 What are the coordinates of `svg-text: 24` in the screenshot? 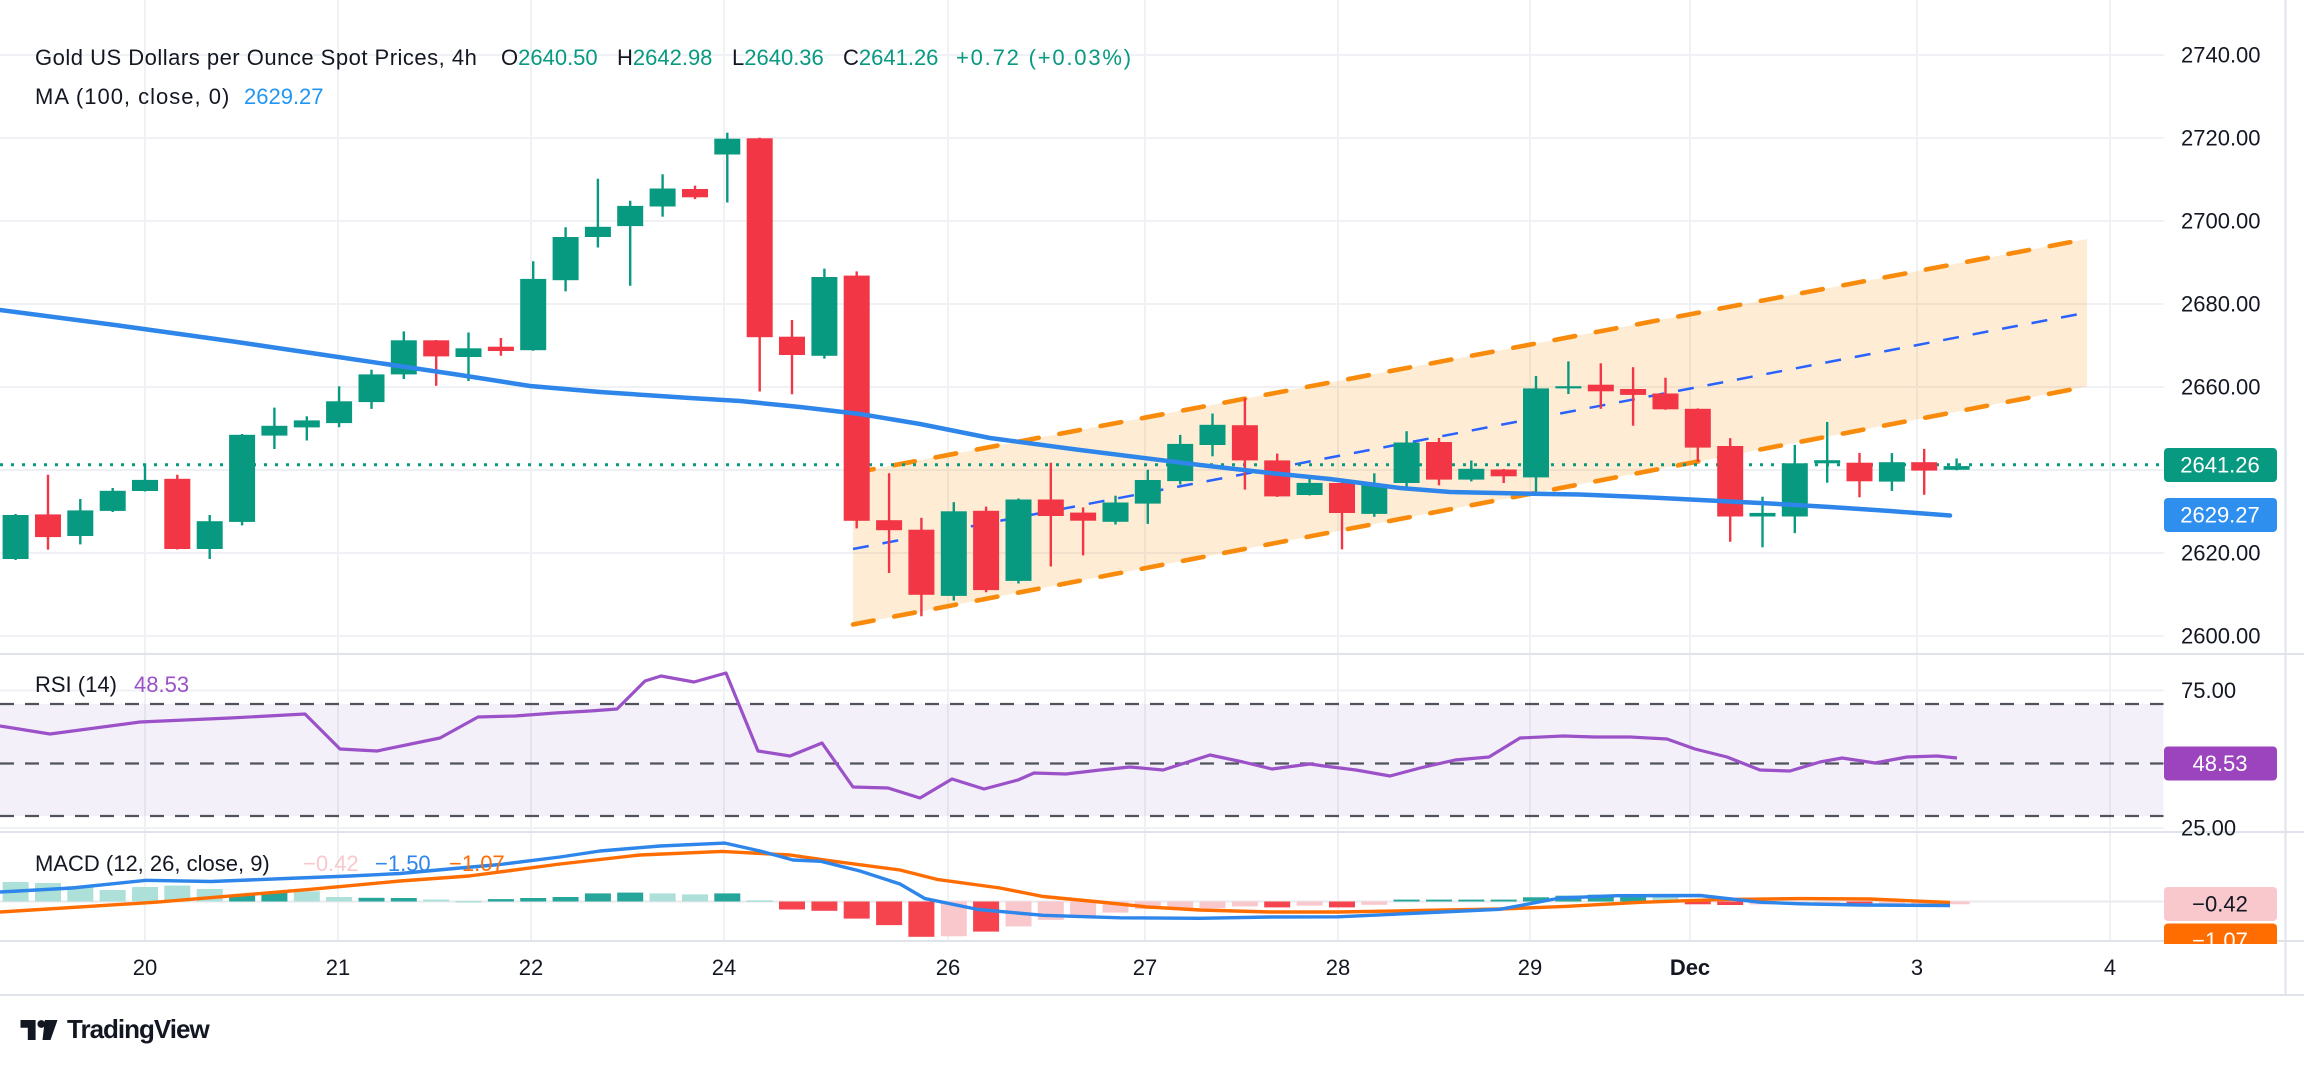 It's located at (724, 967).